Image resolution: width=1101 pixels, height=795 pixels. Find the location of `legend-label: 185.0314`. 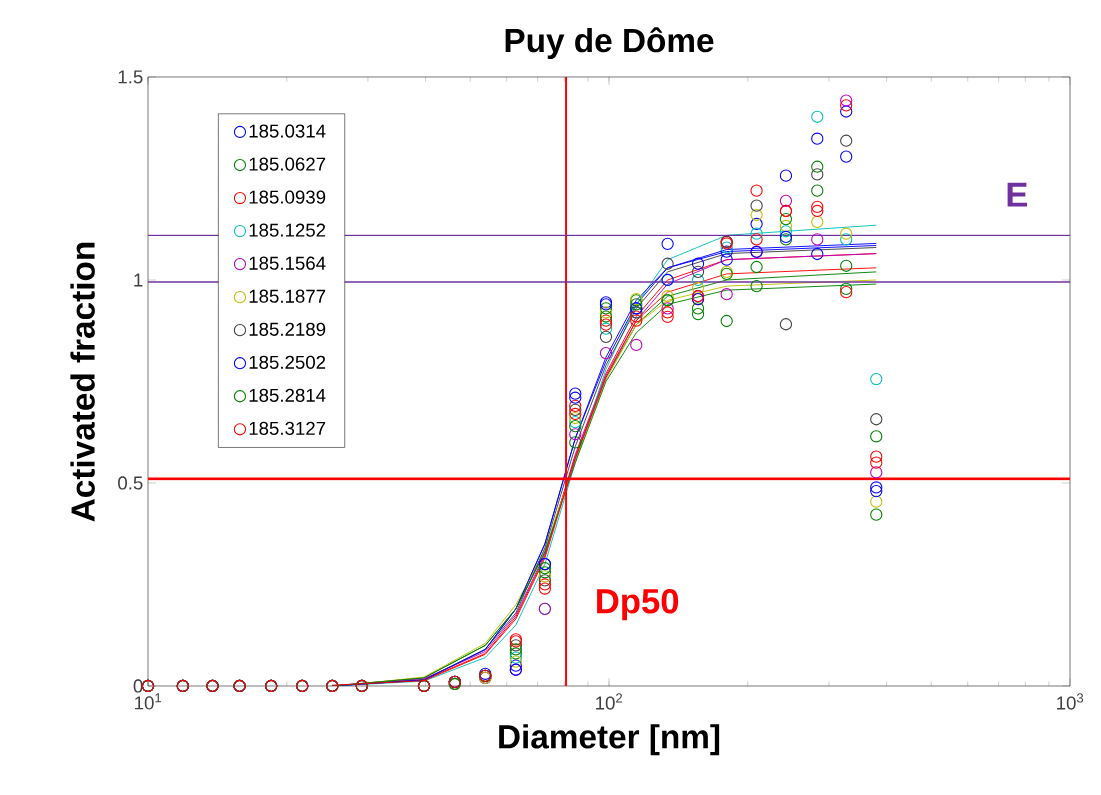

legend-label: 185.0314 is located at coordinates (287, 131).